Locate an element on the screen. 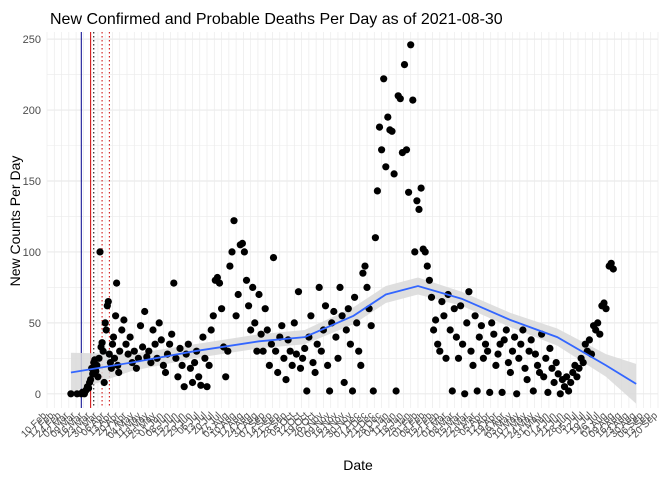 The width and height of the screenshot is (672, 480). y-tick-label: 250 is located at coordinates (32, 40).